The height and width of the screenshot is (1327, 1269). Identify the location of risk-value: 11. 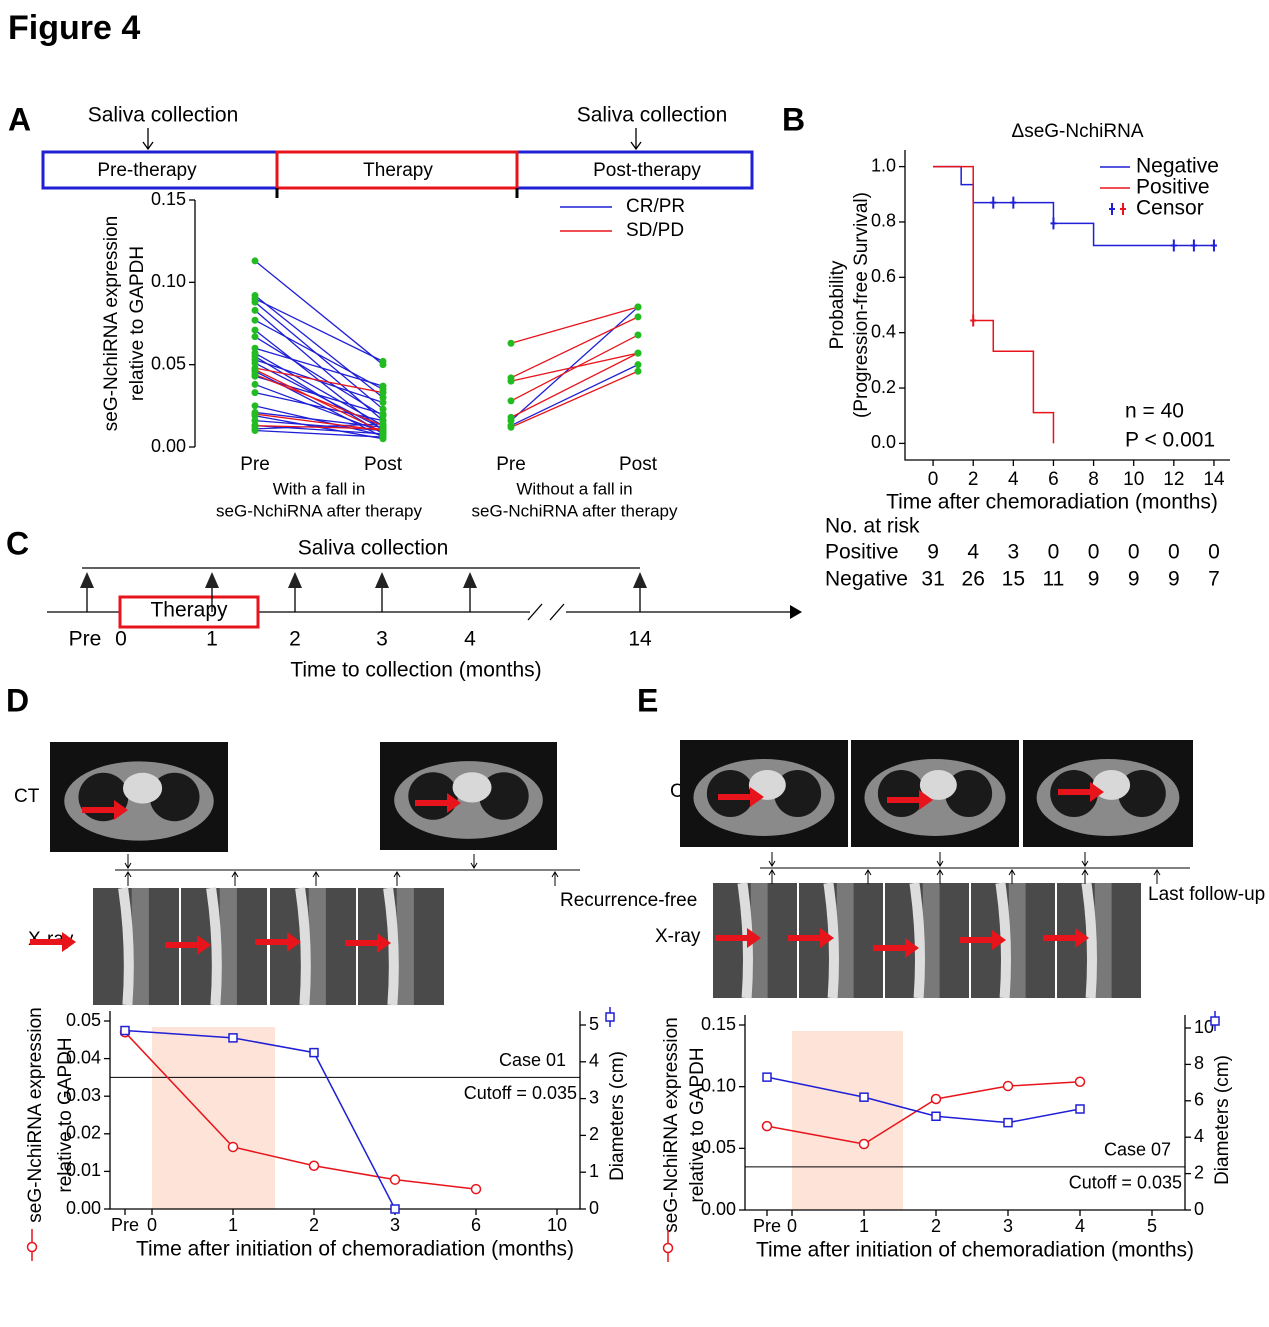
(1054, 579).